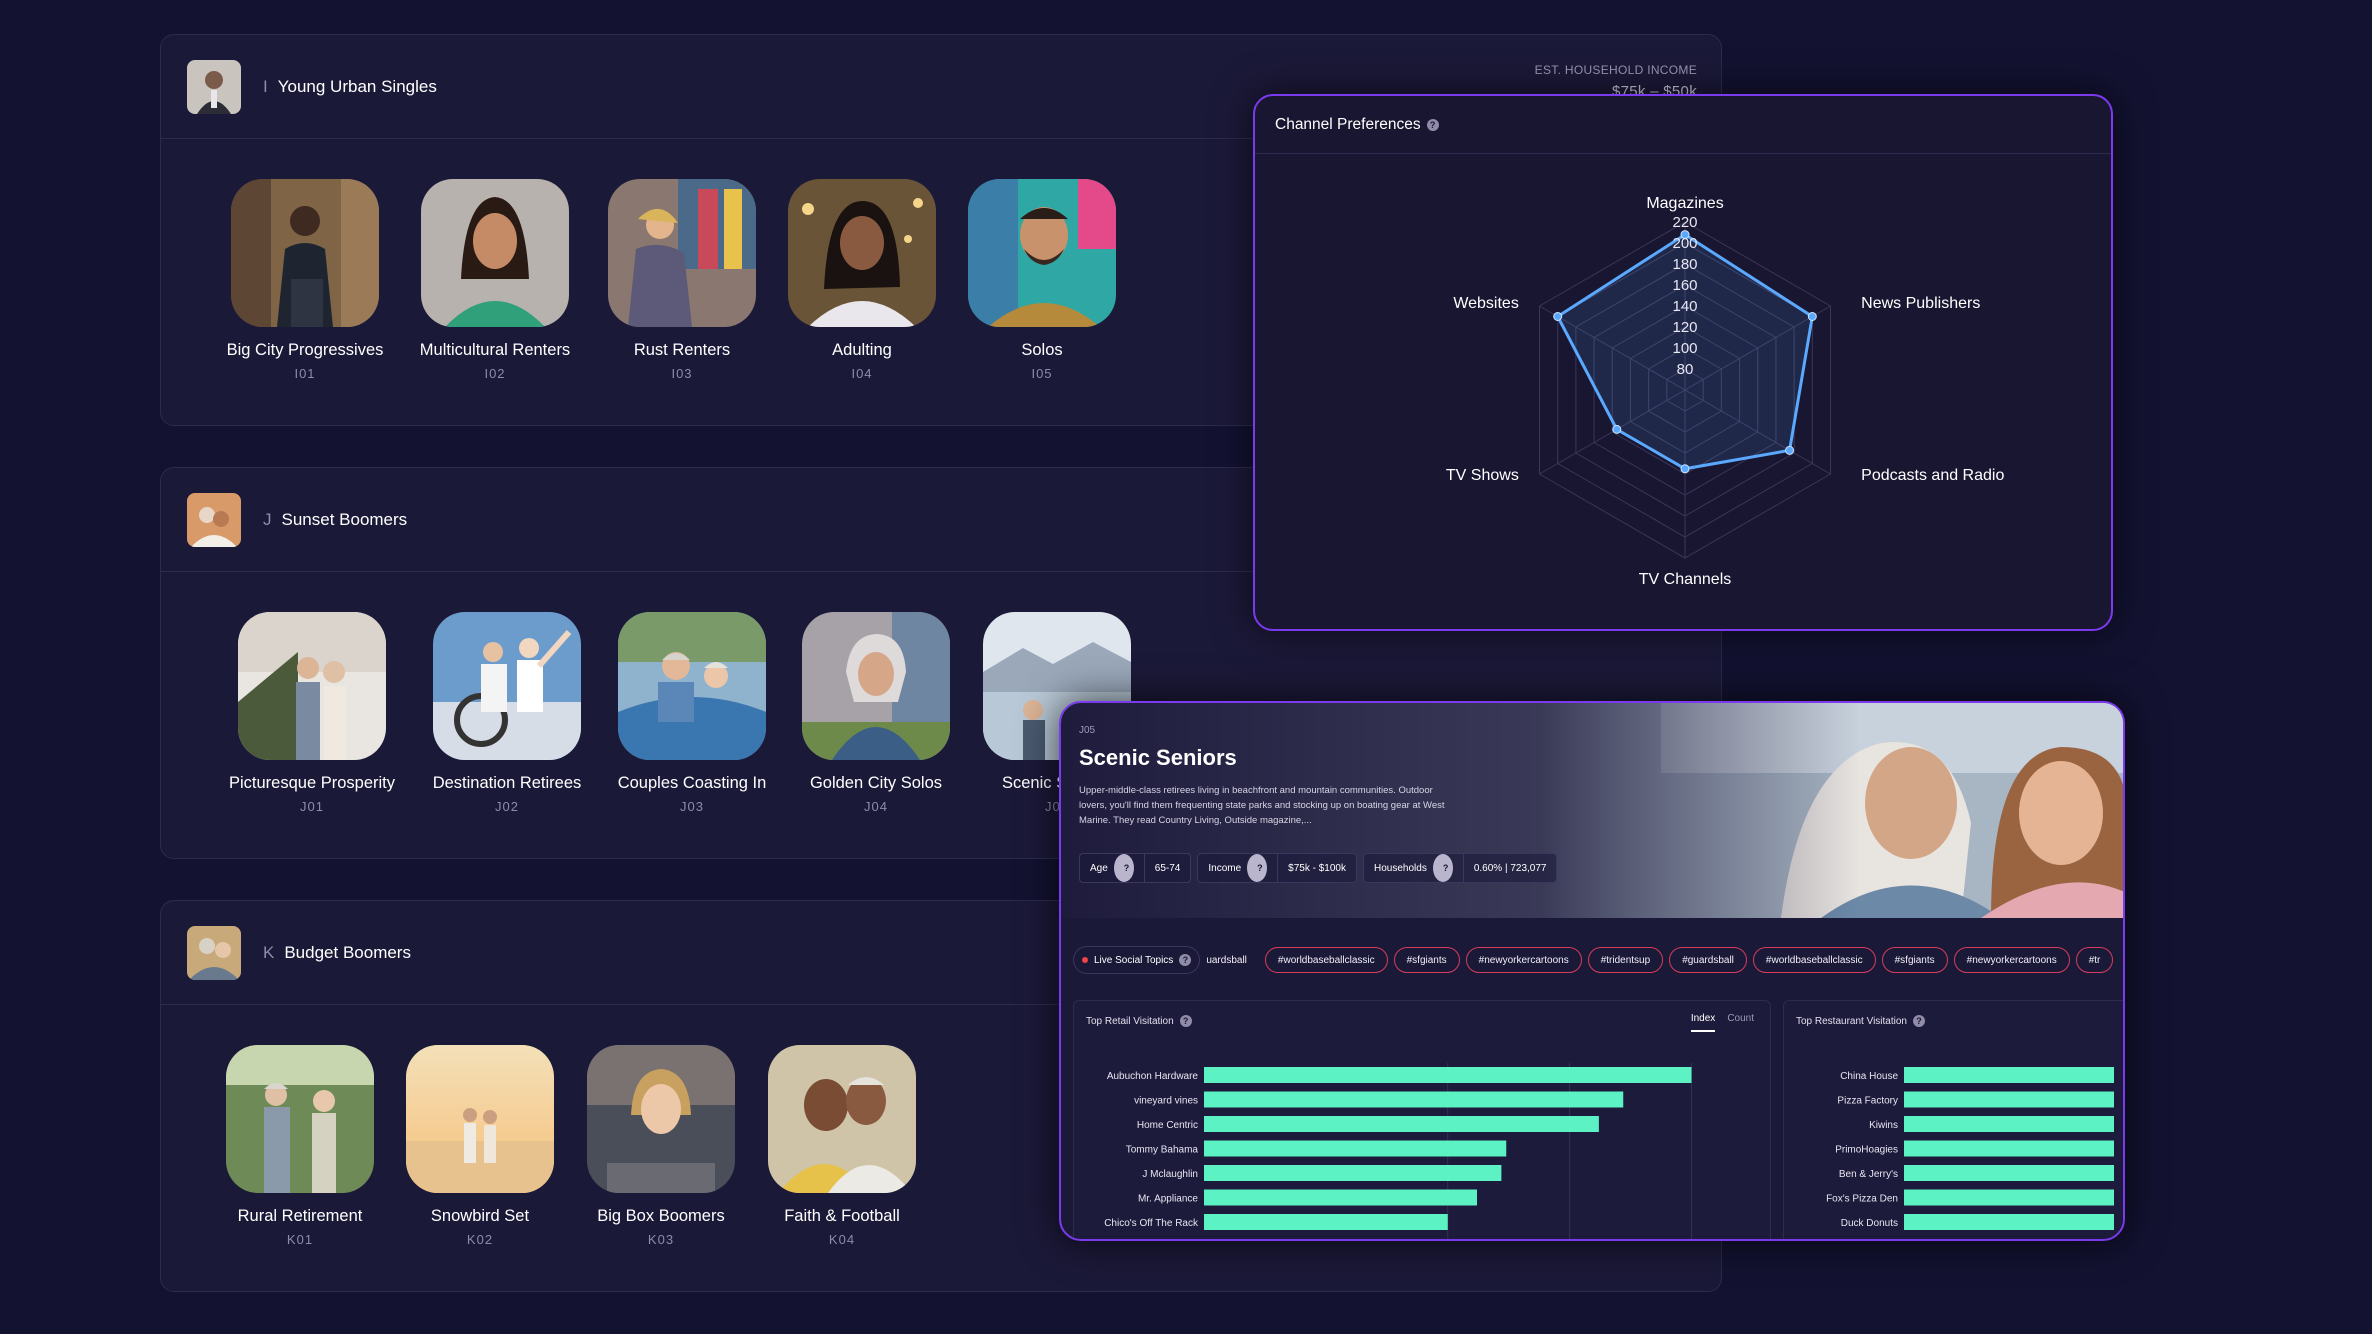 The image size is (2372, 1334). What do you see at coordinates (1869, 1076) in the screenshot?
I see `bar-category-label: China House` at bounding box center [1869, 1076].